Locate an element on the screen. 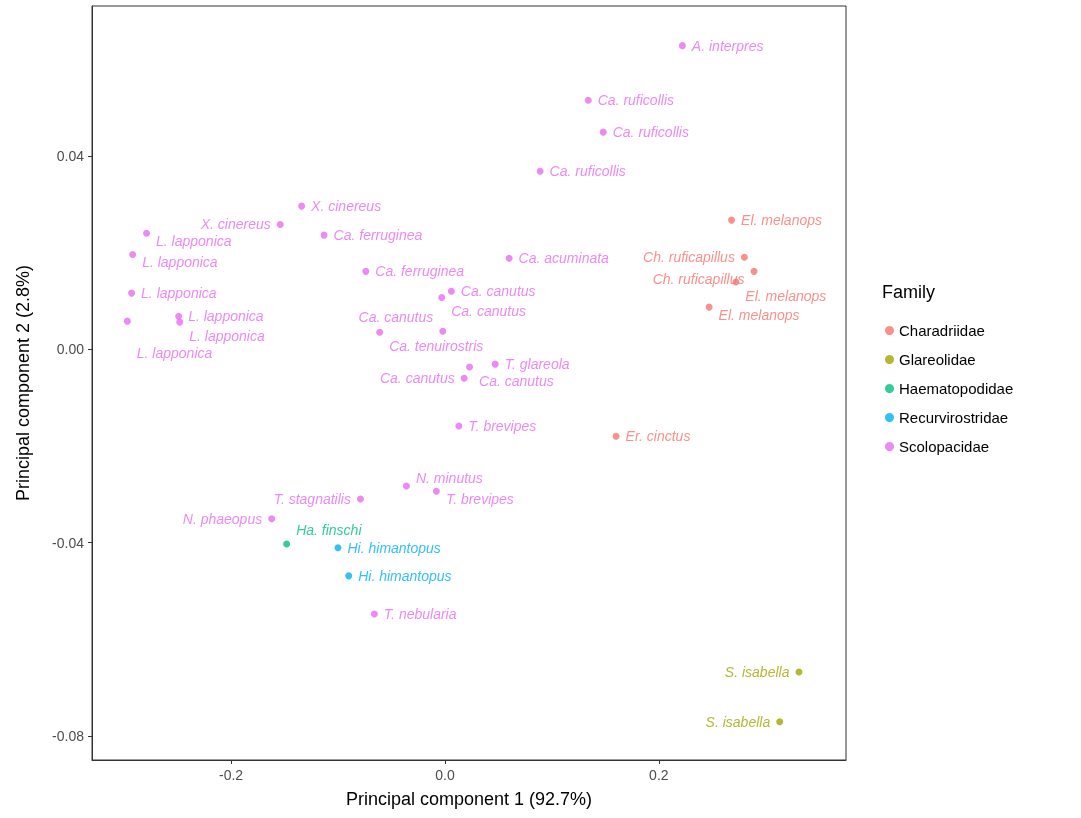 This screenshot has height=818, width=1081. data-label: Ch. ruficapillus is located at coordinates (689, 257).